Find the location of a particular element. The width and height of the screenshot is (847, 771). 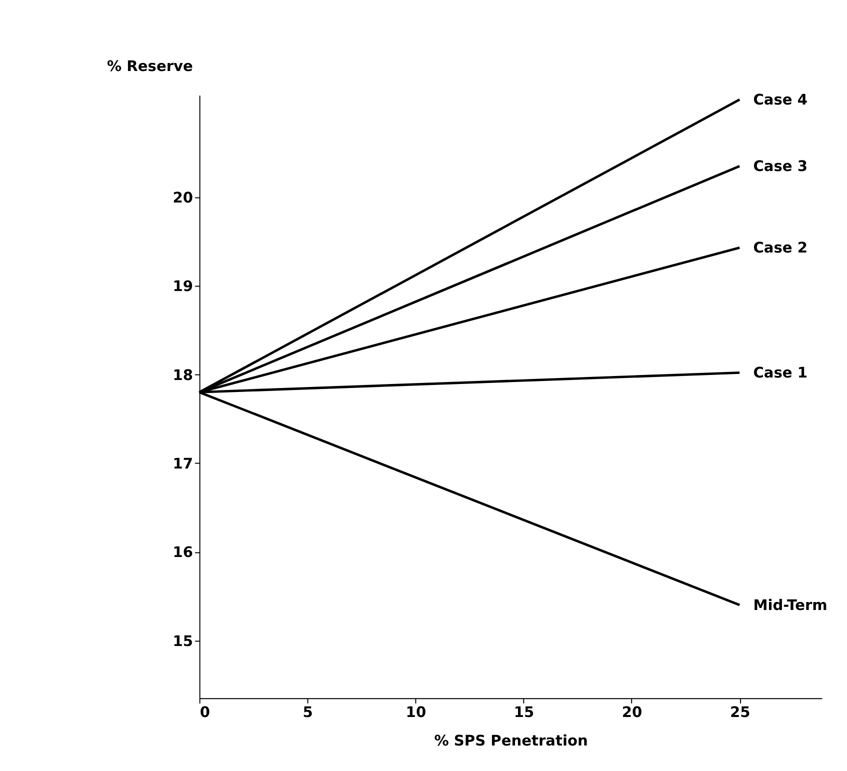

x-axis-title: % SPS Penetration is located at coordinates (511, 741).